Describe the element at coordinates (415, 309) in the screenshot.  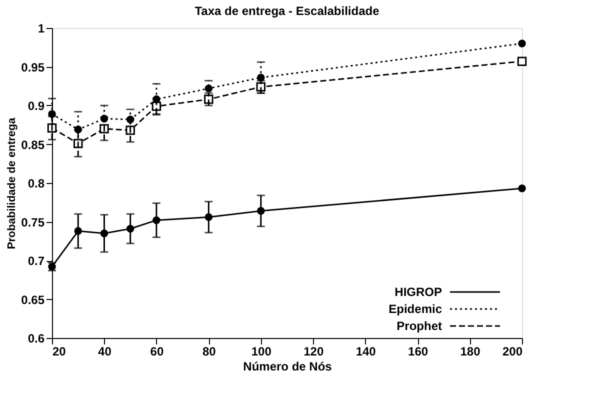
I see `legend-label: Epidemic` at that location.